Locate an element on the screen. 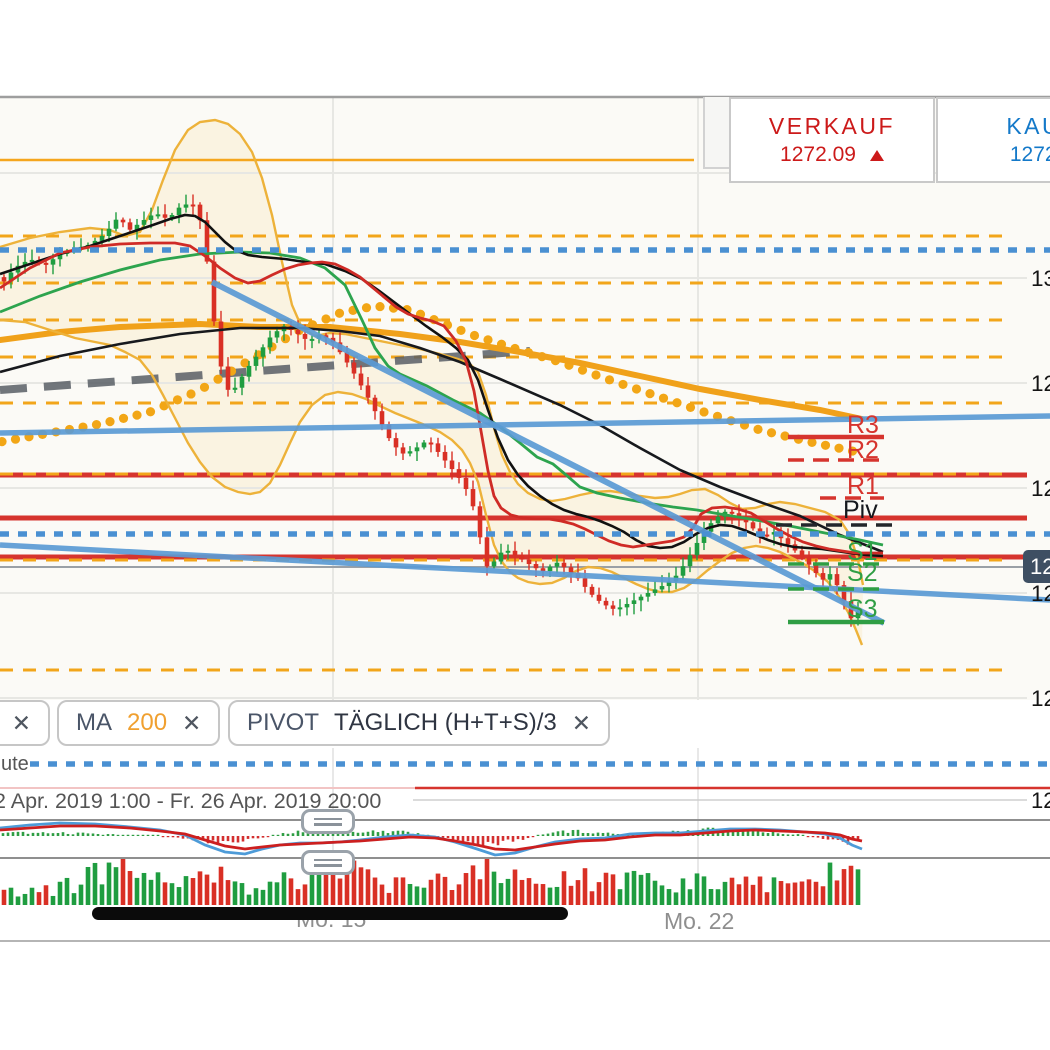 The height and width of the screenshot is (1050, 1050). pivot-label-s1: S1 is located at coordinates (862, 552).